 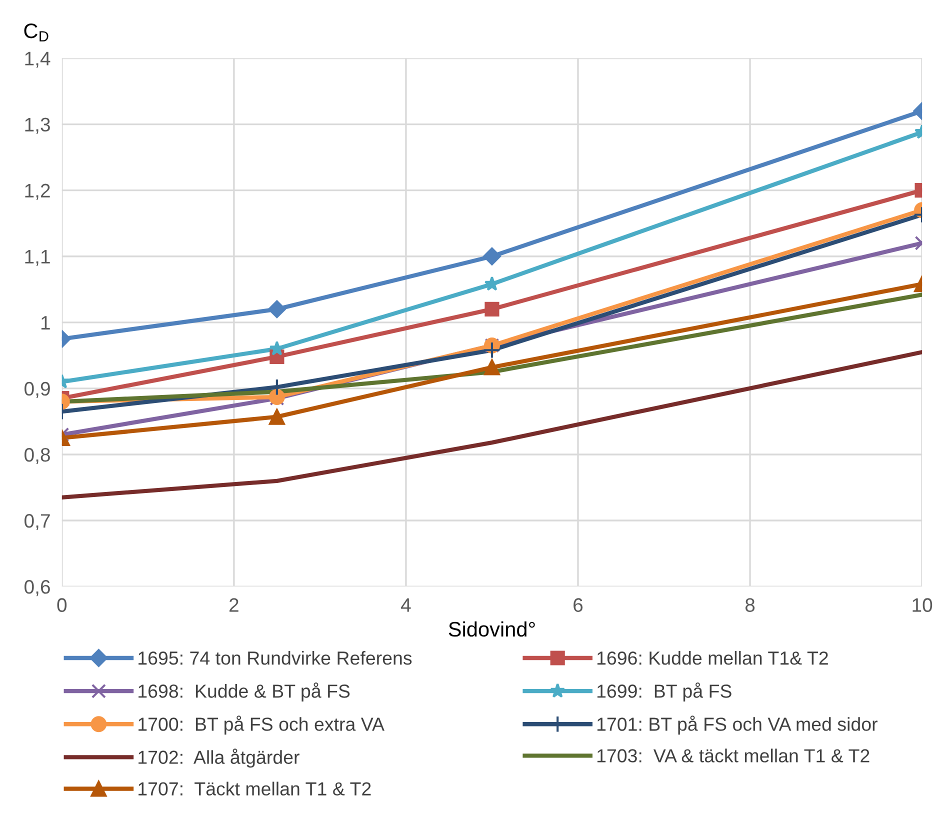 I want to click on y-tick-label: 0,9, so click(x=37, y=390).